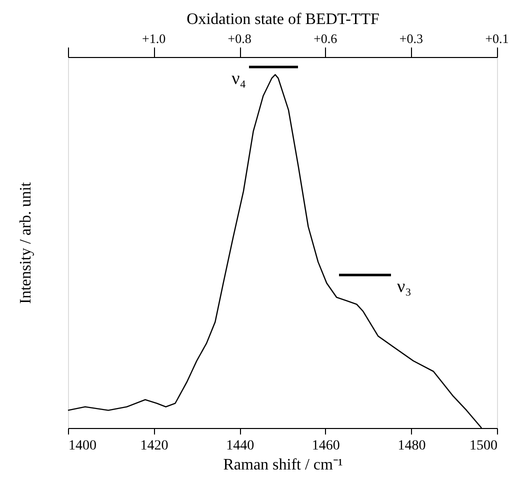 Image resolution: width=515 pixels, height=484 pixels. I want to click on x-tick-label: 1420, so click(154, 446).